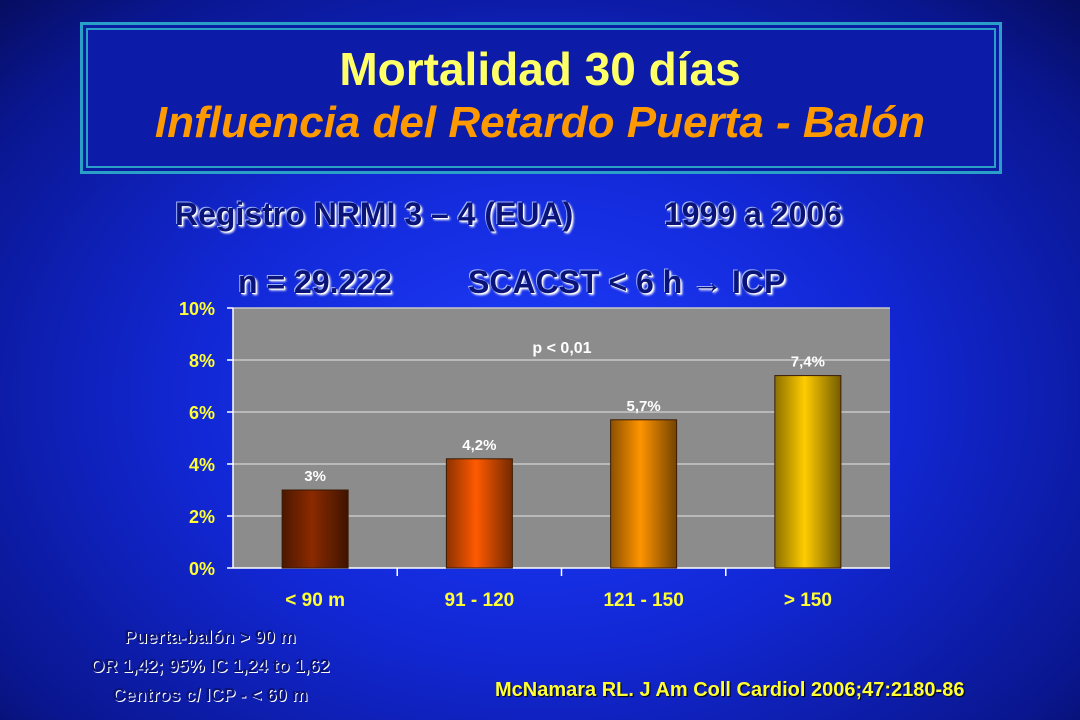 The height and width of the screenshot is (720, 1080). What do you see at coordinates (479, 445) in the screenshot?
I see `bar-data-label: 4,2%` at bounding box center [479, 445].